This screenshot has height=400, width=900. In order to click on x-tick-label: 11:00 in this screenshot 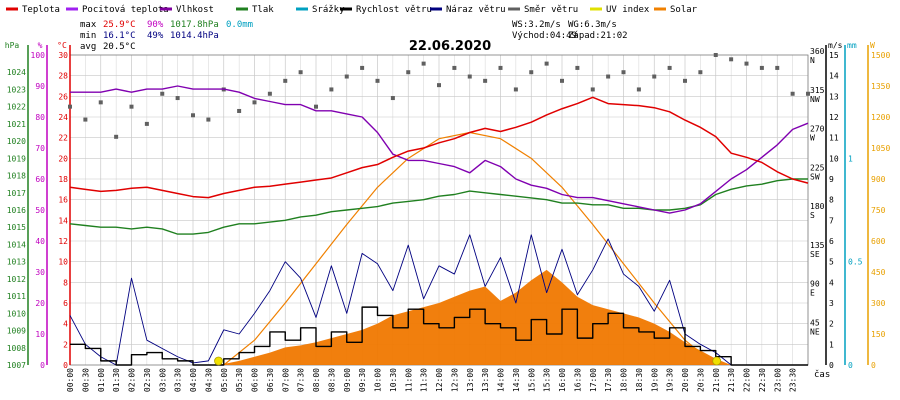, I will do `click(408, 380)`.